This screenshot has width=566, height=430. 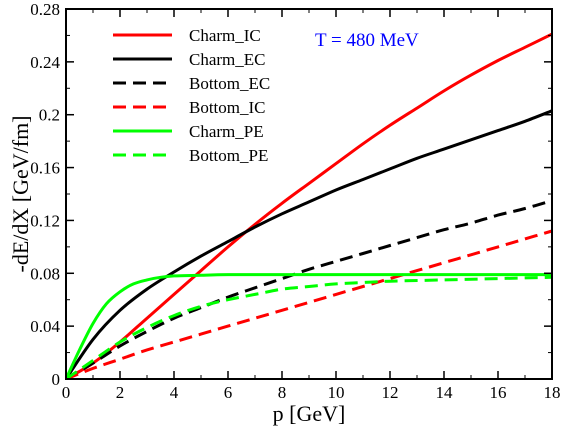 What do you see at coordinates (45, 220) in the screenshot?
I see `y-tick-label: 0.12` at bounding box center [45, 220].